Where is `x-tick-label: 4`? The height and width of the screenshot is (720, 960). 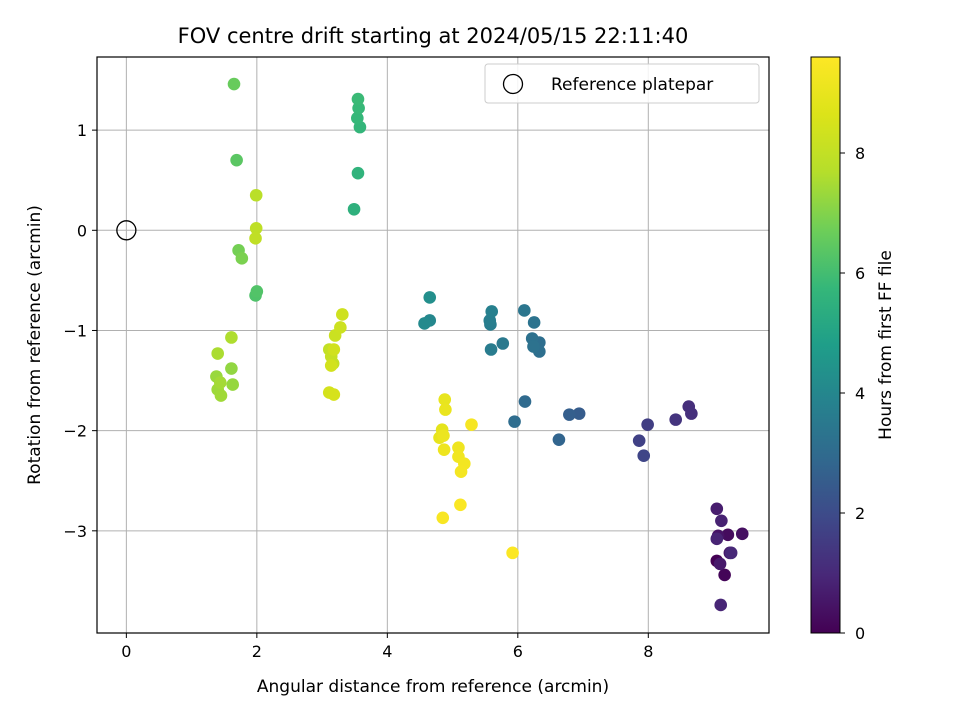
x-tick-label: 4 is located at coordinates (387, 651).